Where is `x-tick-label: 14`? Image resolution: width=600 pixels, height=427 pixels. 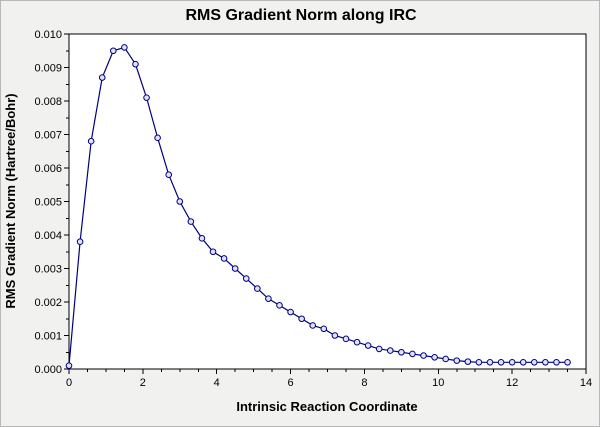 x-tick-label: 14 is located at coordinates (586, 383).